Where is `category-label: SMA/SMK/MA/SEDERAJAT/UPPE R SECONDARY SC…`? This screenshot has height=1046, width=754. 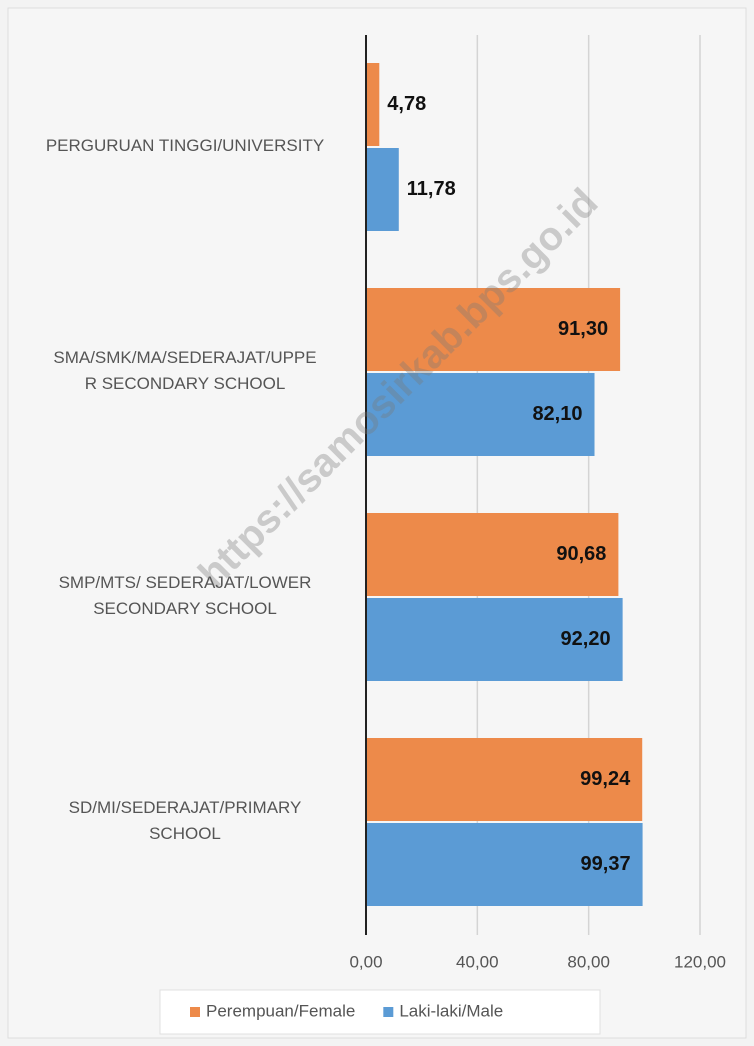 category-label: SMA/SMK/MA/SEDERAJAT/UPPE R SECONDARY SC… is located at coordinates (185, 370).